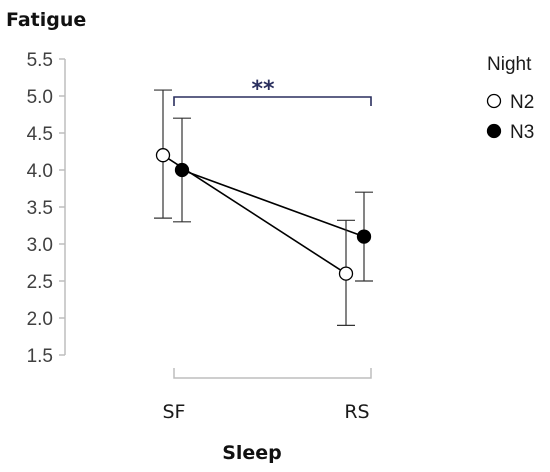 This screenshot has height=472, width=550. Describe the element at coordinates (174, 412) in the screenshot. I see `x-tick-label: SF` at that location.